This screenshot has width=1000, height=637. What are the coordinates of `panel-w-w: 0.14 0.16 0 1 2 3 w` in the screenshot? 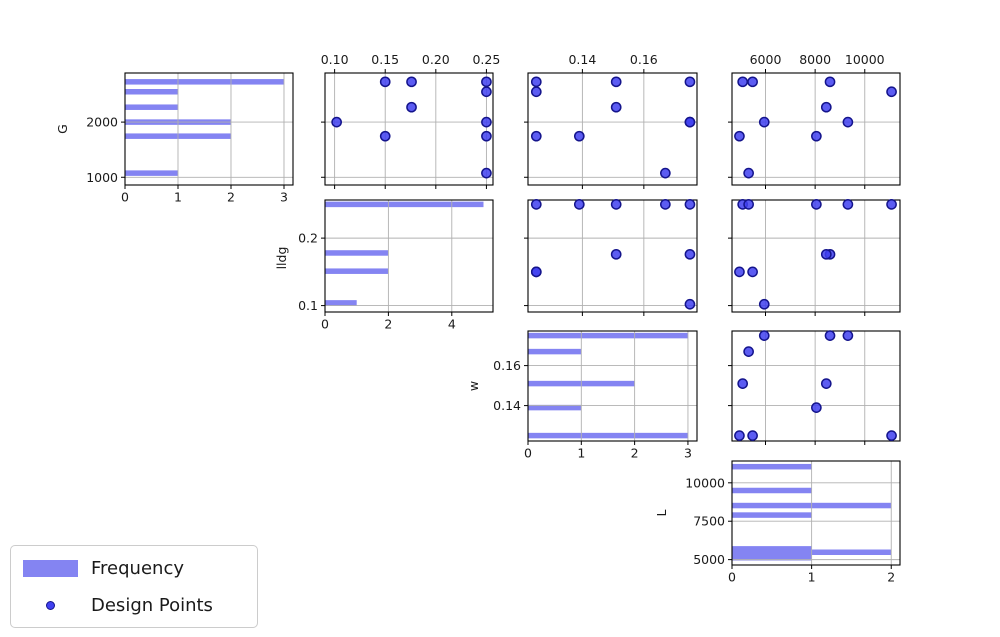 It's located at (582, 395).